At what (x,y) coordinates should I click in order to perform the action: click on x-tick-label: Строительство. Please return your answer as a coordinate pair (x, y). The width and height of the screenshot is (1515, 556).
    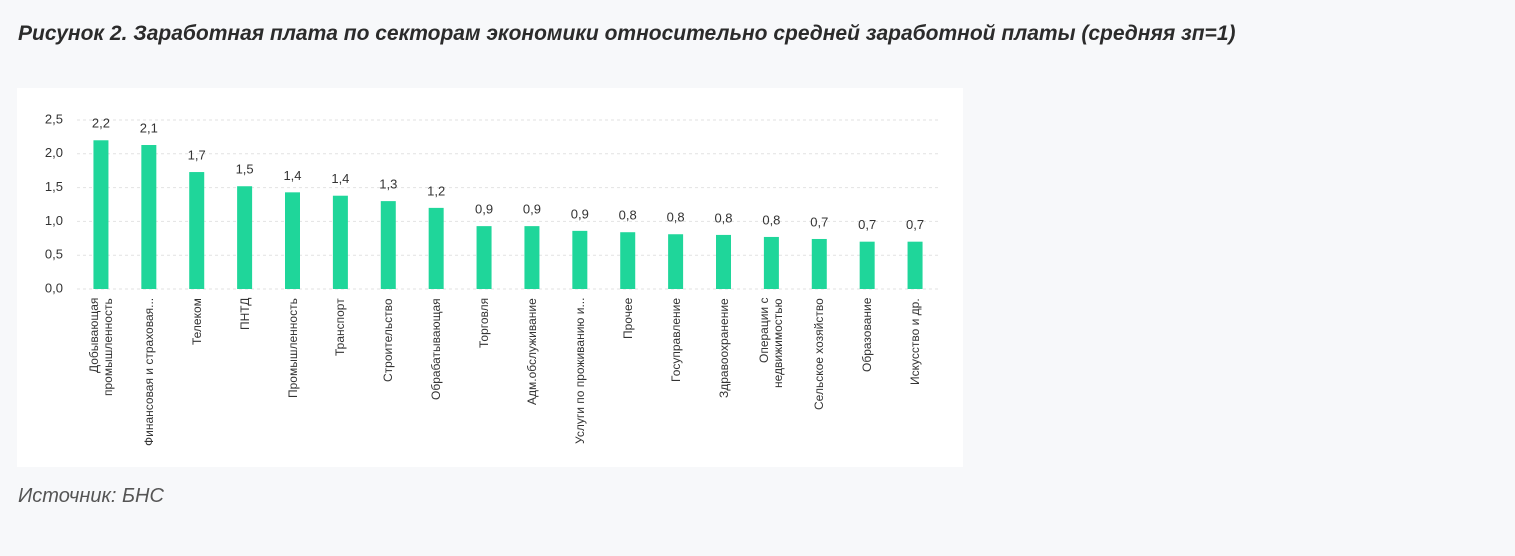
    Looking at the image, I should click on (388, 340).